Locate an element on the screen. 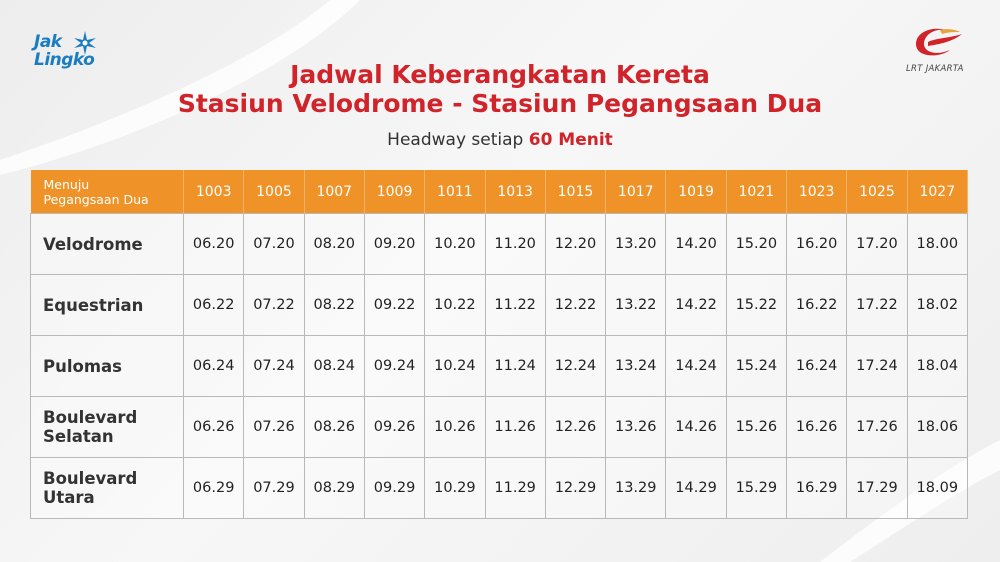  departure-time: 07.26 is located at coordinates (274, 427).